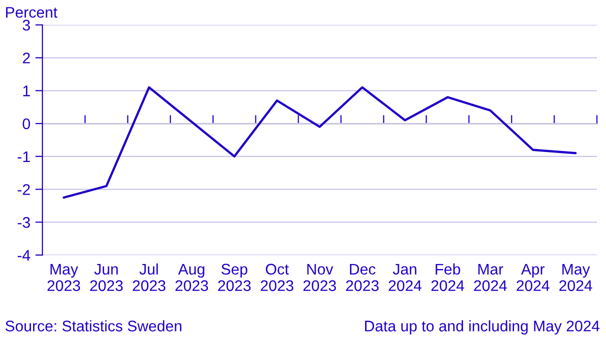 This screenshot has width=606, height=341. I want to click on source-note: Source: Statistics Sweden, so click(94, 326).